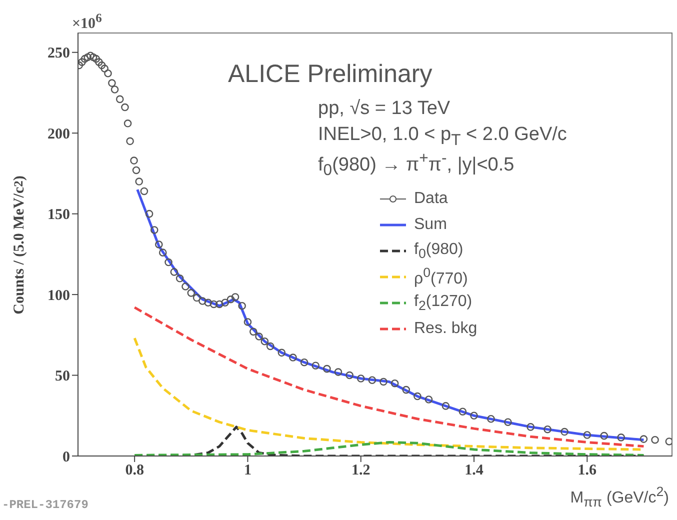  Describe the element at coordinates (430, 225) in the screenshot. I see `legend-label: Sum` at that location.